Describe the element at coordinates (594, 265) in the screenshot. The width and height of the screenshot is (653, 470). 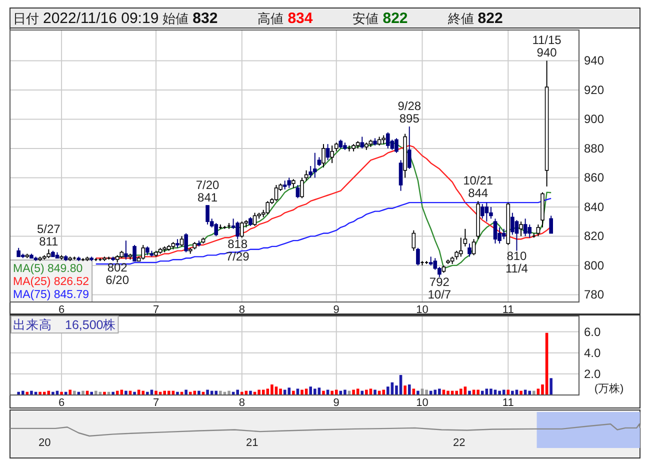
I see `y-tick-label: 800` at that location.